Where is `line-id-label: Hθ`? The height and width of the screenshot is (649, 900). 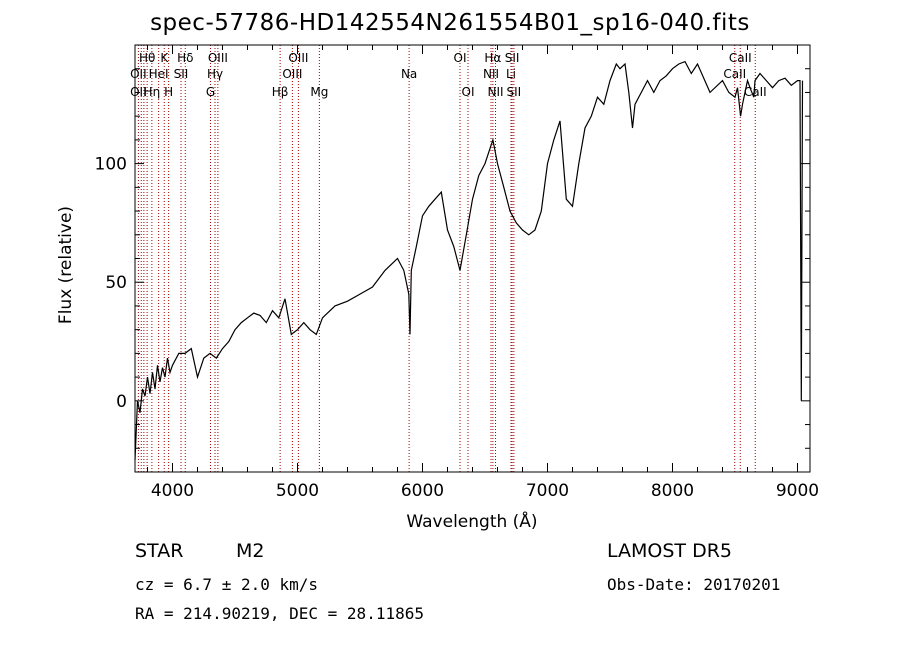 line-id-label: Hθ is located at coordinates (147, 58).